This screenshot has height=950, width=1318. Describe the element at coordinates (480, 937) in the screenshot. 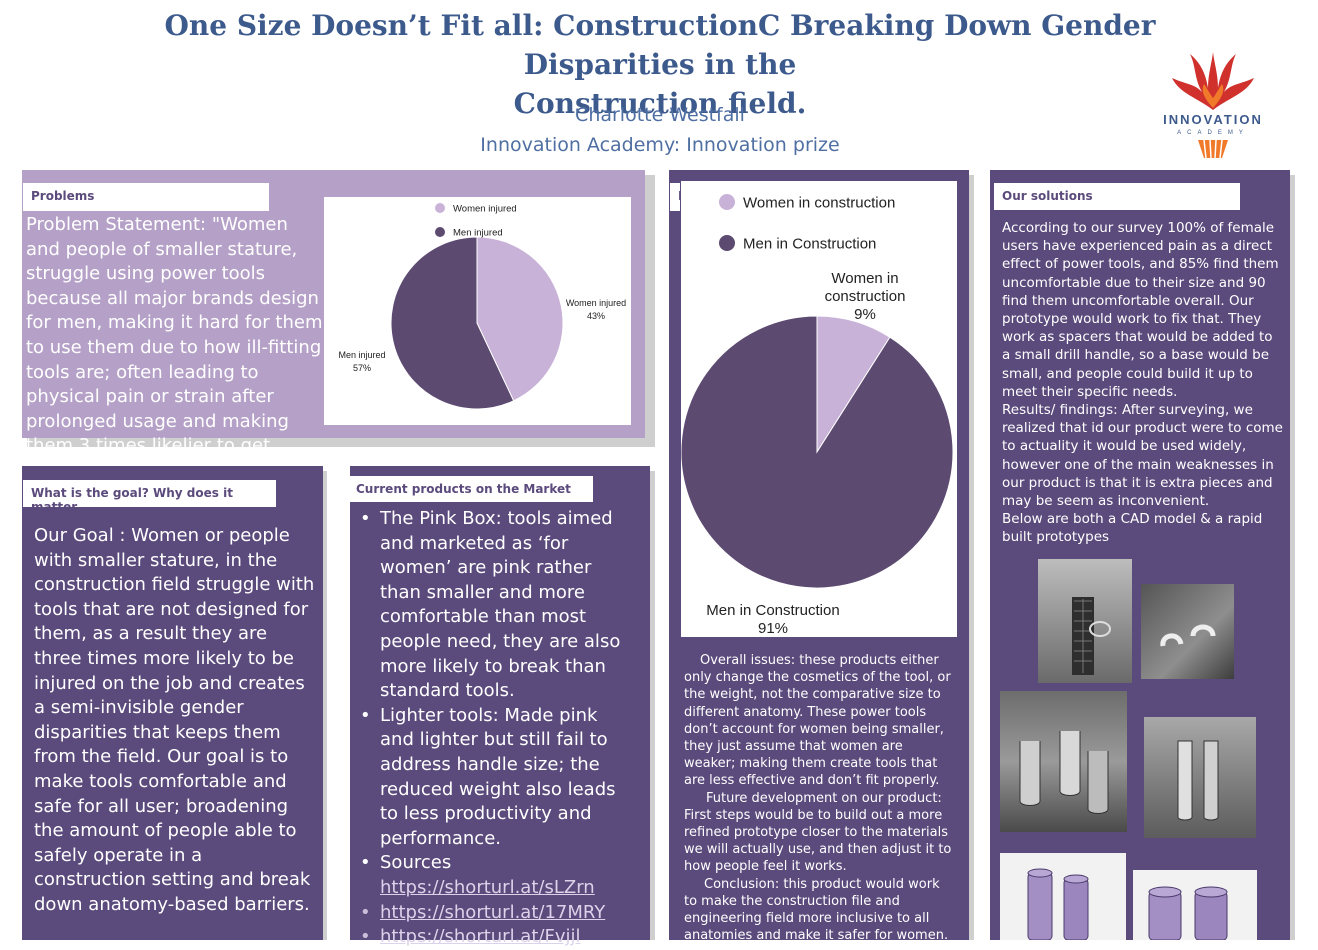

I see `source-link-3: https://shorturl.at/Fvjjl` at that location.